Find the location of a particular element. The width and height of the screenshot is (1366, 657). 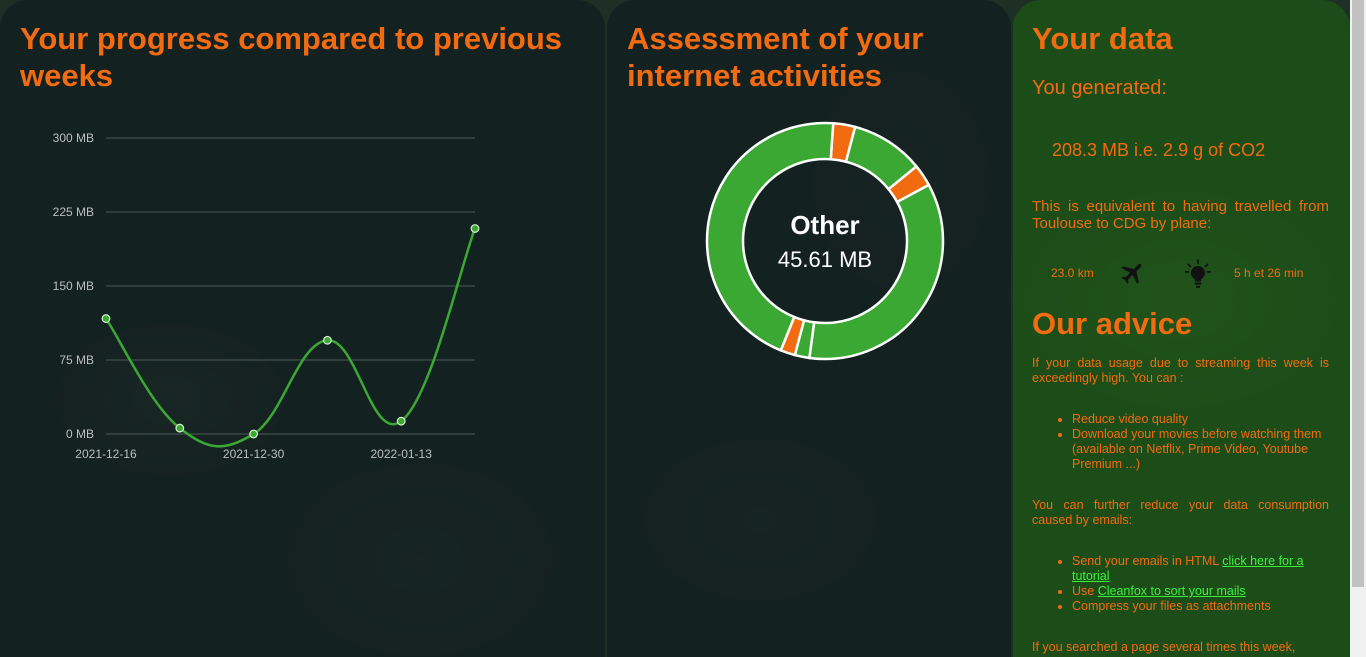

advice-title: Our advice is located at coordinates (1112, 323).